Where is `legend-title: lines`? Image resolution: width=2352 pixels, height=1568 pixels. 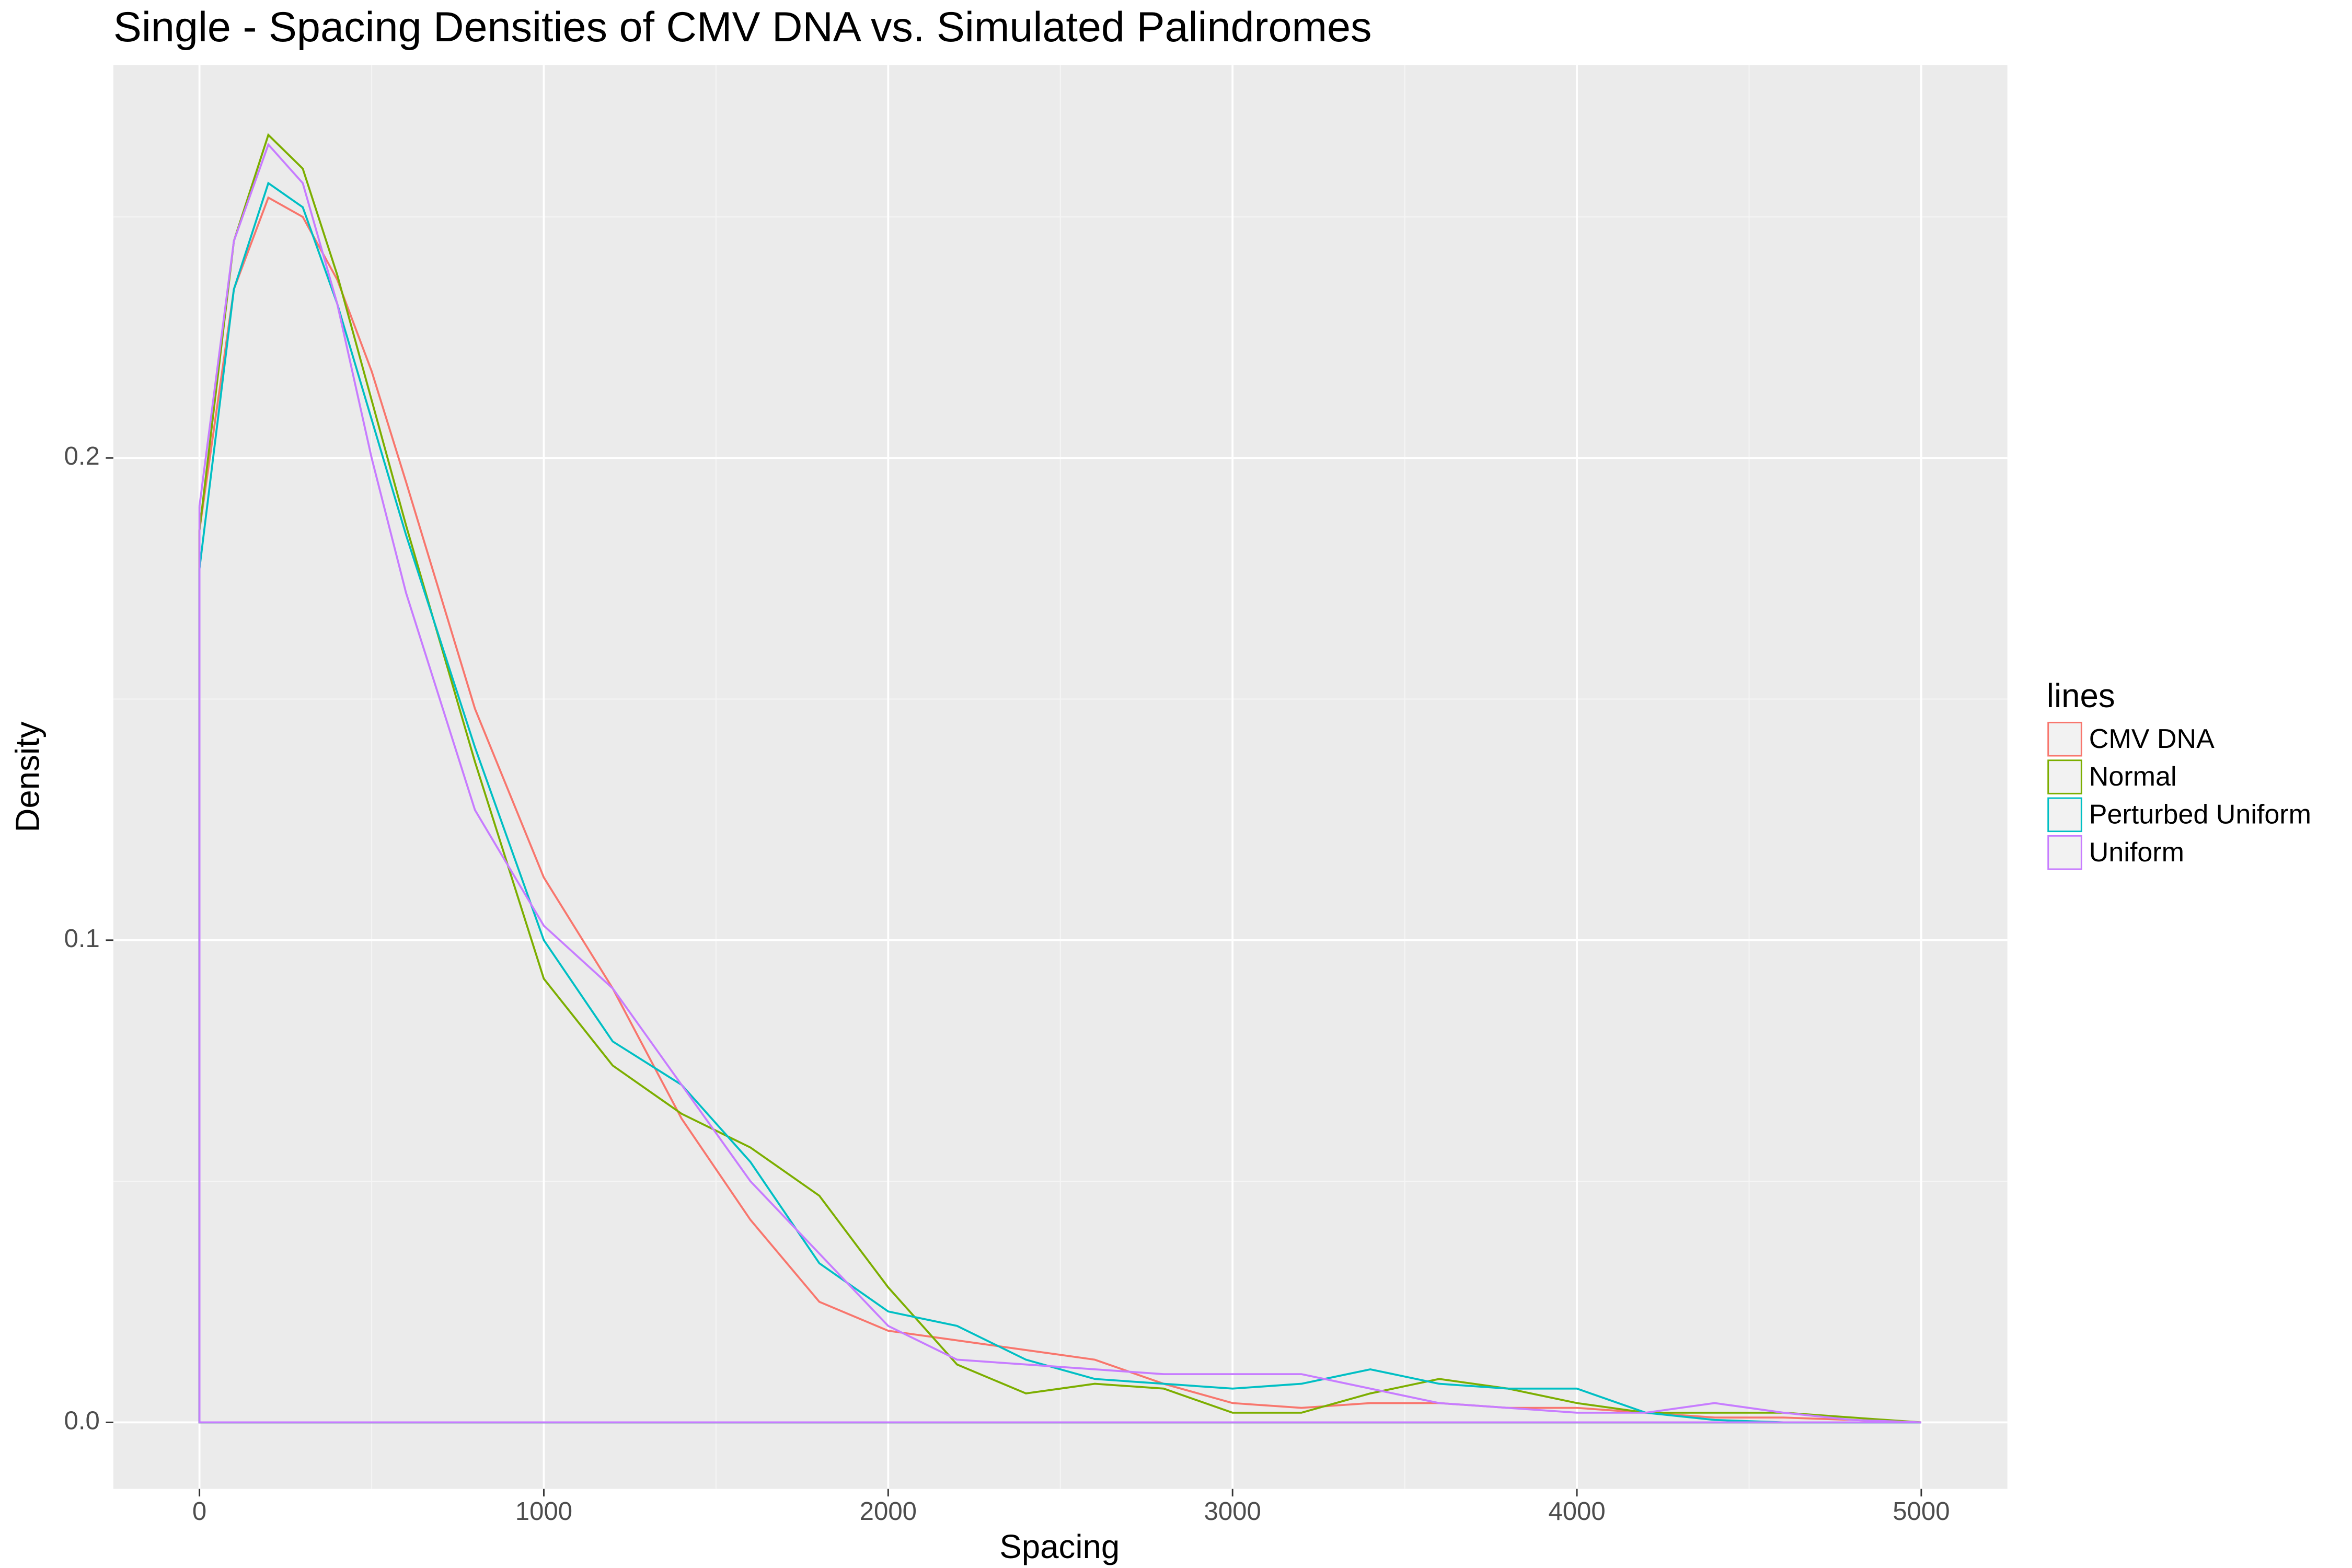 legend-title: lines is located at coordinates (2081, 695).